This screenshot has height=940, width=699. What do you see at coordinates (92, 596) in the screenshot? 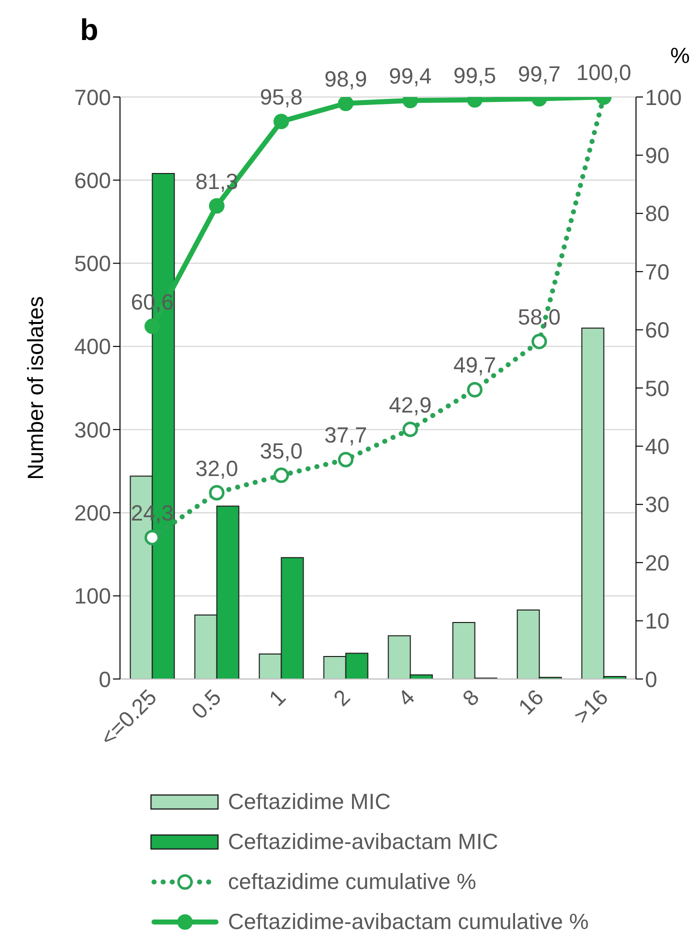
I see `y-tick-label: 100` at bounding box center [92, 596].